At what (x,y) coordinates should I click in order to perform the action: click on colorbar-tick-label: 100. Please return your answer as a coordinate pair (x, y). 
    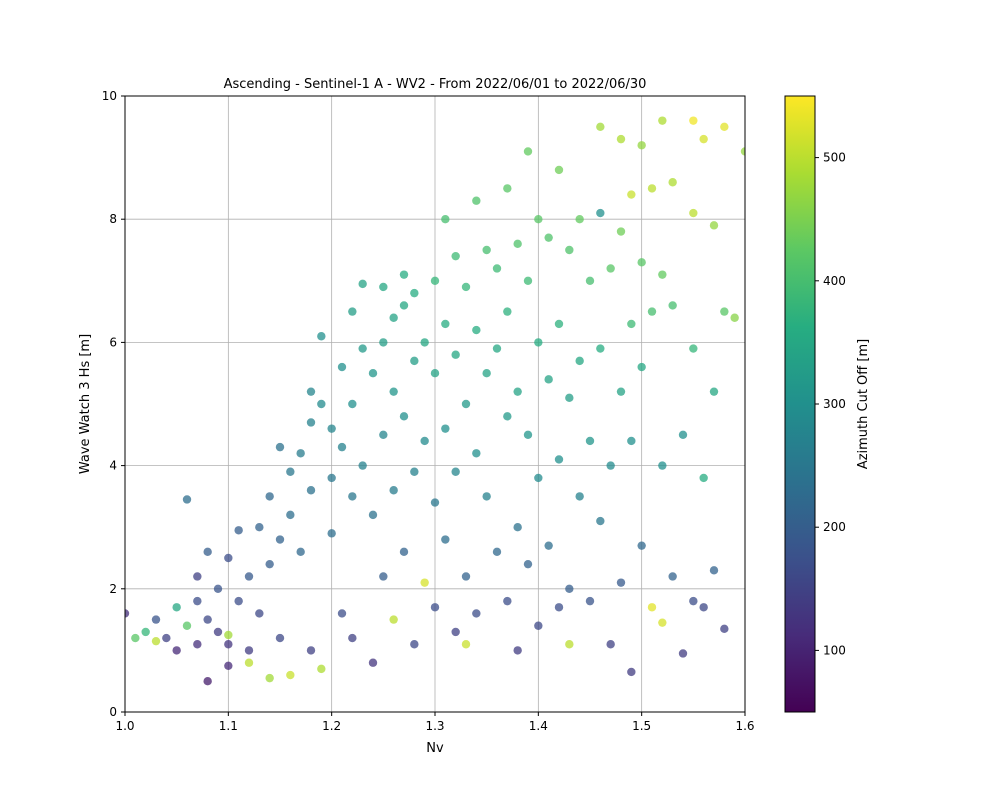
    Looking at the image, I should click on (834, 650).